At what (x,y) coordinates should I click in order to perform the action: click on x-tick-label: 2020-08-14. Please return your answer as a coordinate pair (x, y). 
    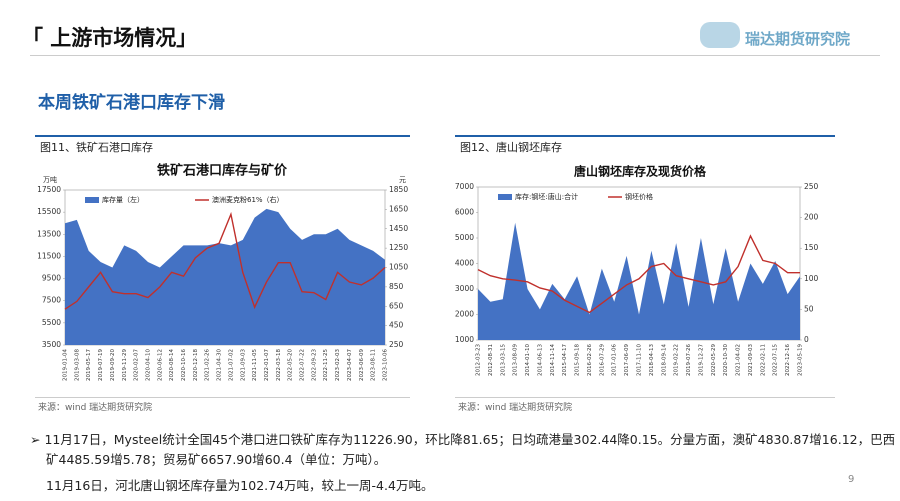
    Looking at the image, I should click on (172, 365).